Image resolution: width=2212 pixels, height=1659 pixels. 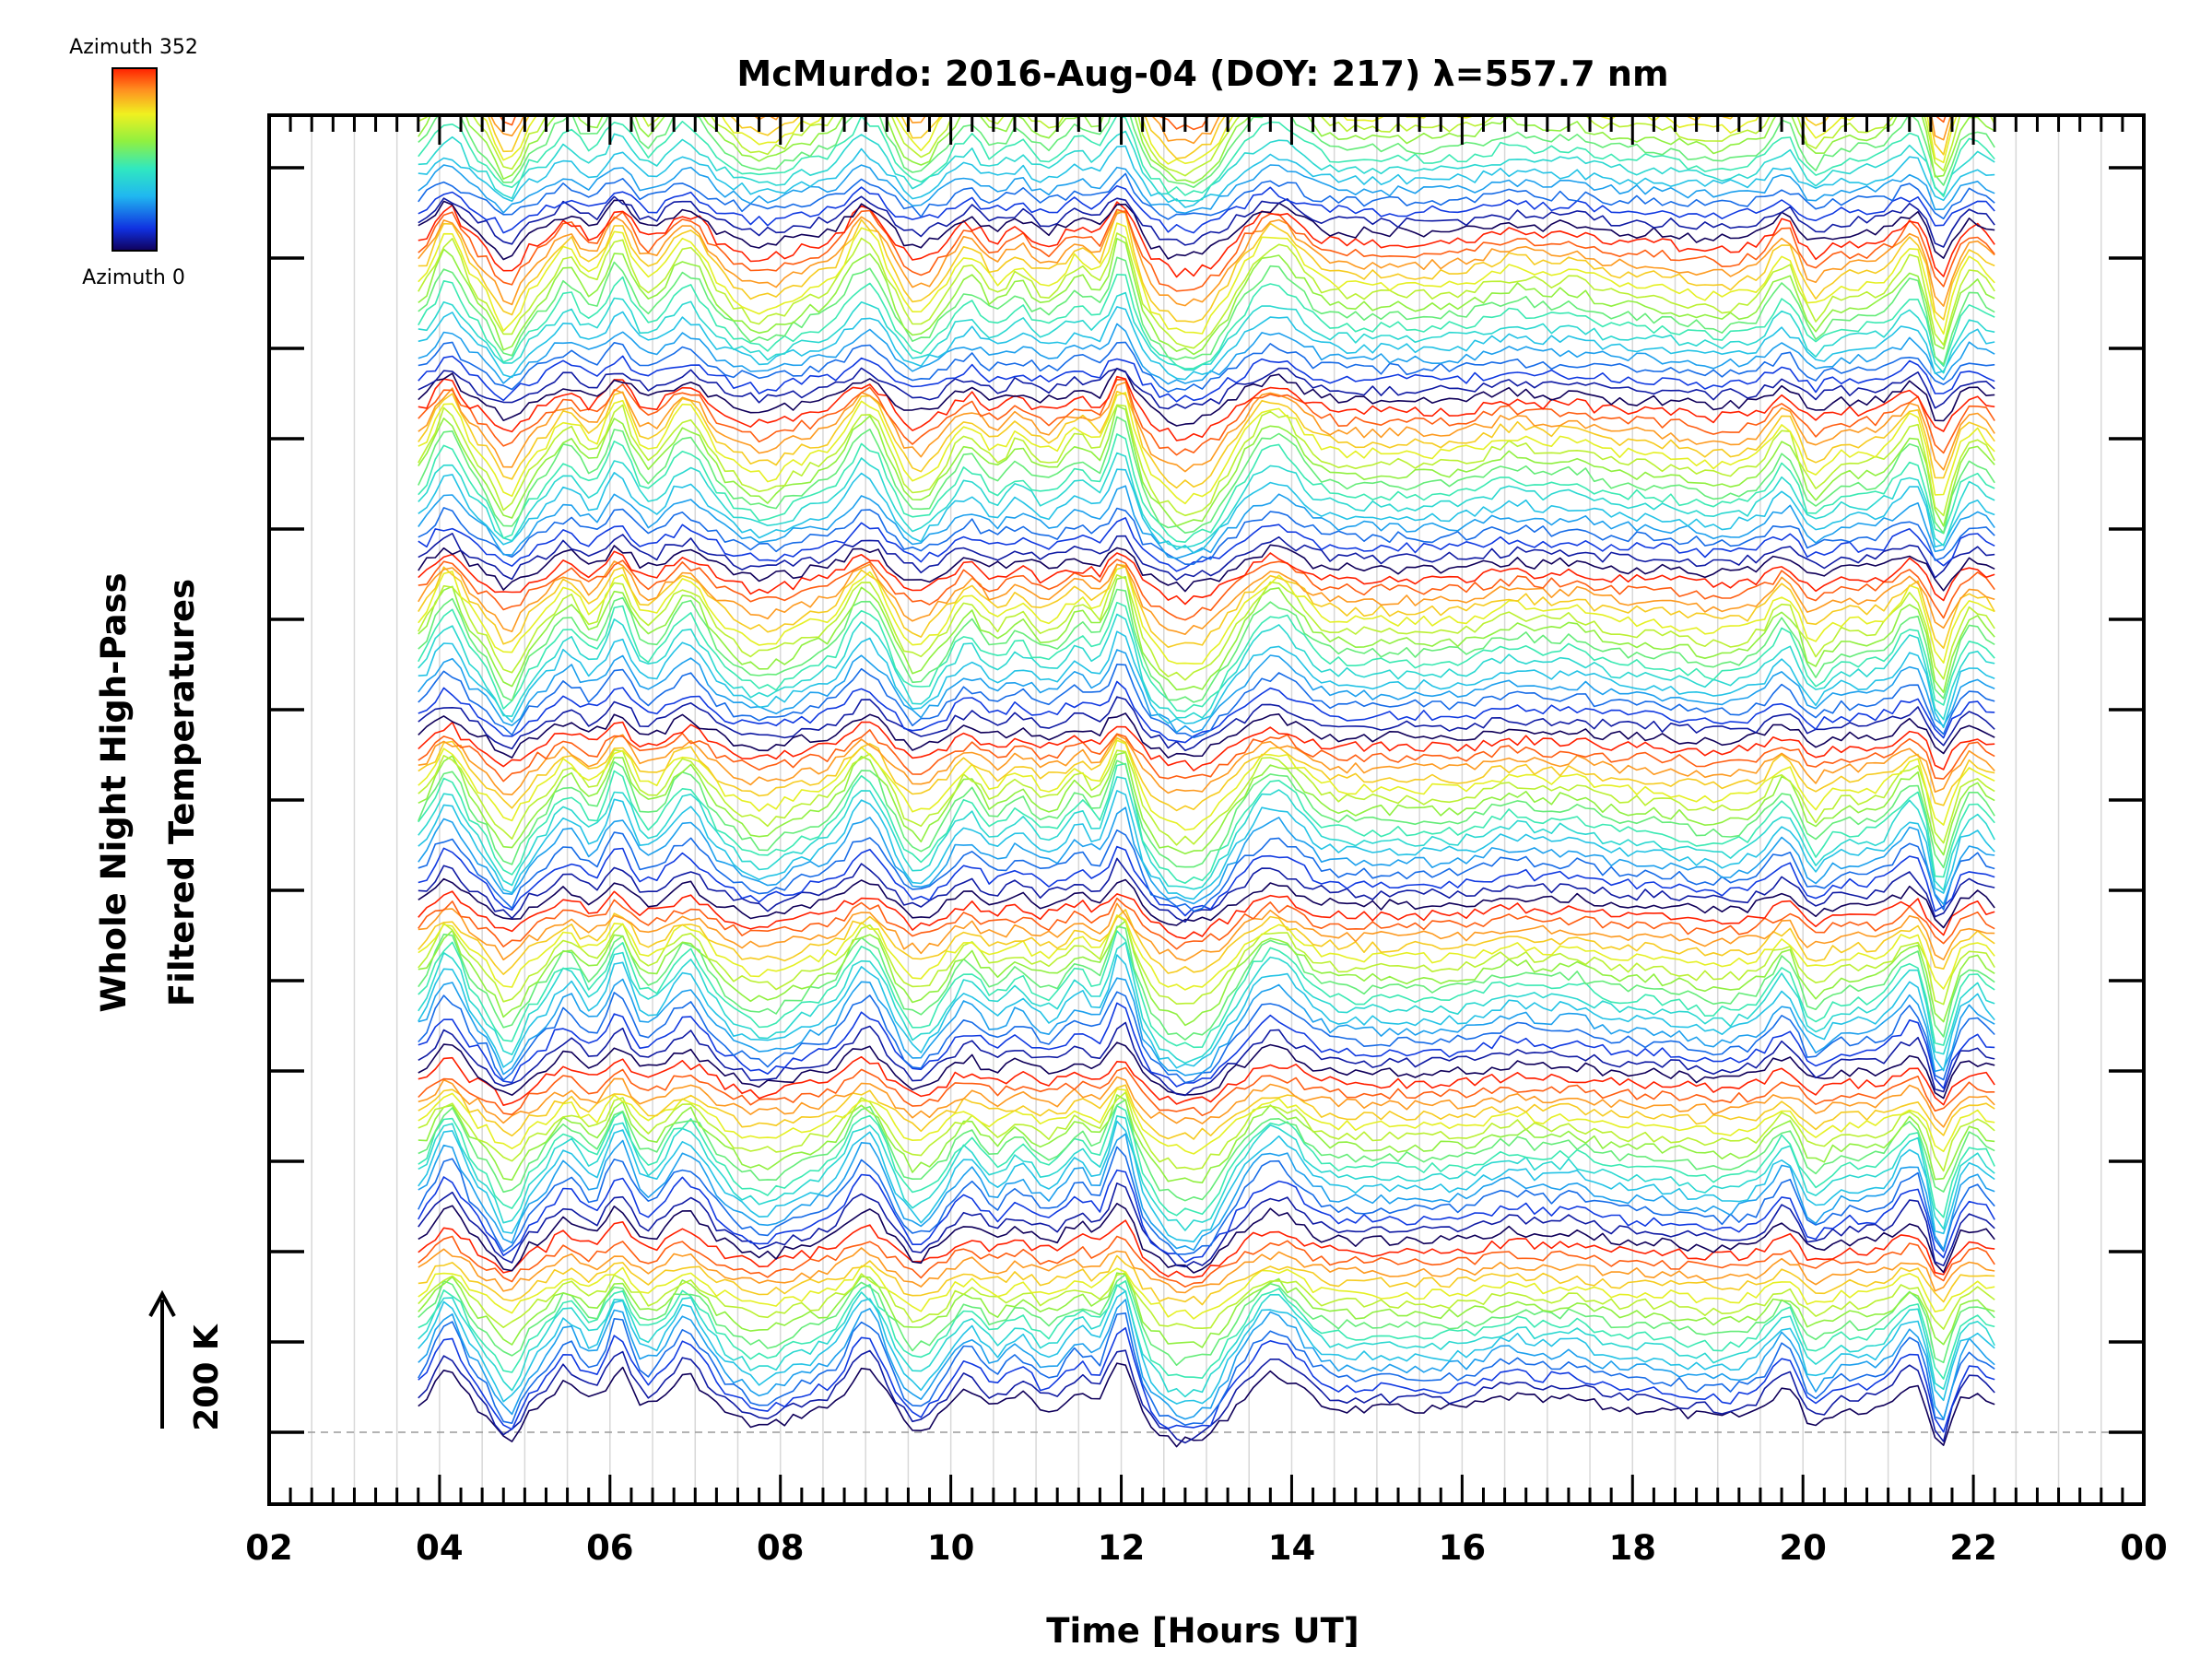 What do you see at coordinates (187, 1360) in the screenshot?
I see `scale-bar: 200 K` at bounding box center [187, 1360].